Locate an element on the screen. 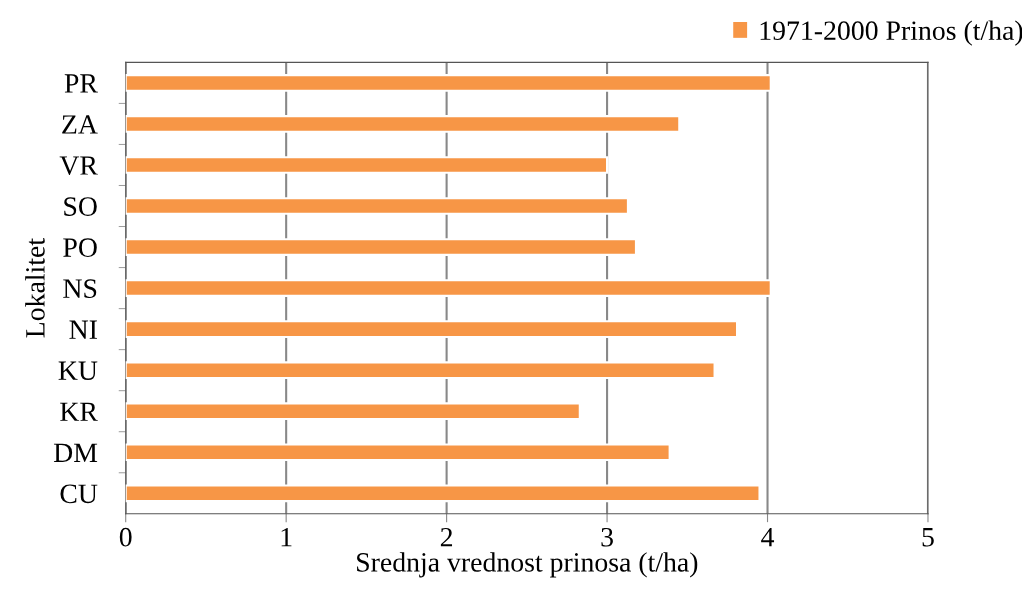 The image size is (1022, 594). x-tick-label: 1 is located at coordinates (286, 537).